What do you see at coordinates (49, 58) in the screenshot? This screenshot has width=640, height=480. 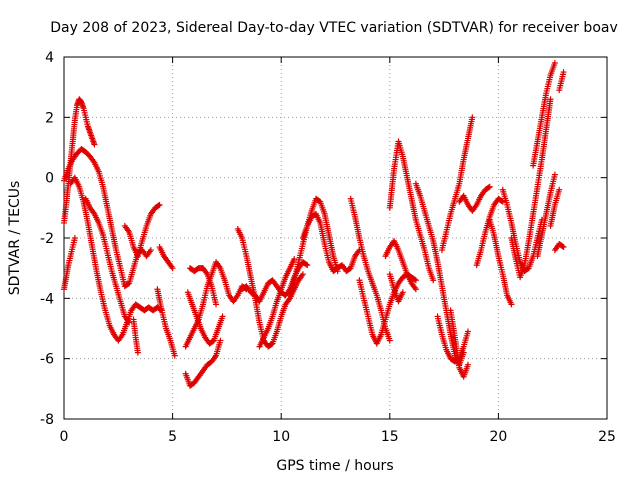 I see `y-tick-label: 4` at bounding box center [49, 58].